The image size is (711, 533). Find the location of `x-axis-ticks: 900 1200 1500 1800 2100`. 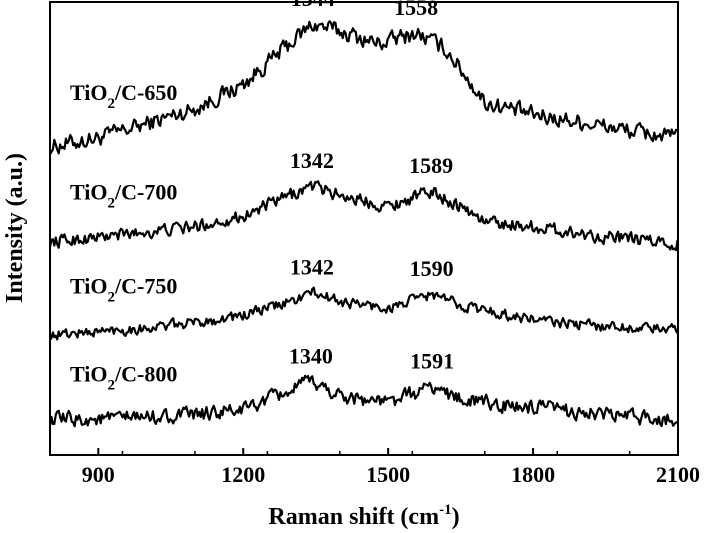

x-axis-ticks: 900 1200 1500 1800 2100 is located at coordinates (374, 467).